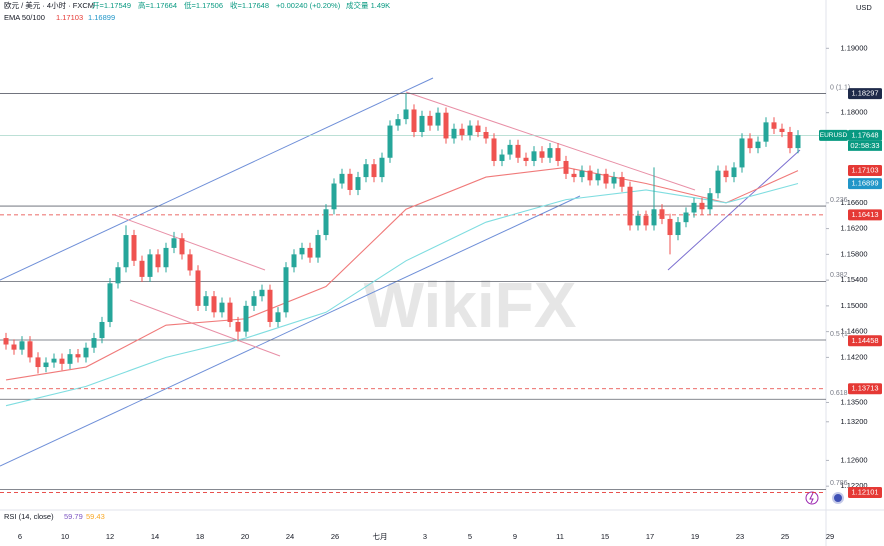  Describe the element at coordinates (853, 305) in the screenshot. I see `y-tick-label: 1.15000` at that location.